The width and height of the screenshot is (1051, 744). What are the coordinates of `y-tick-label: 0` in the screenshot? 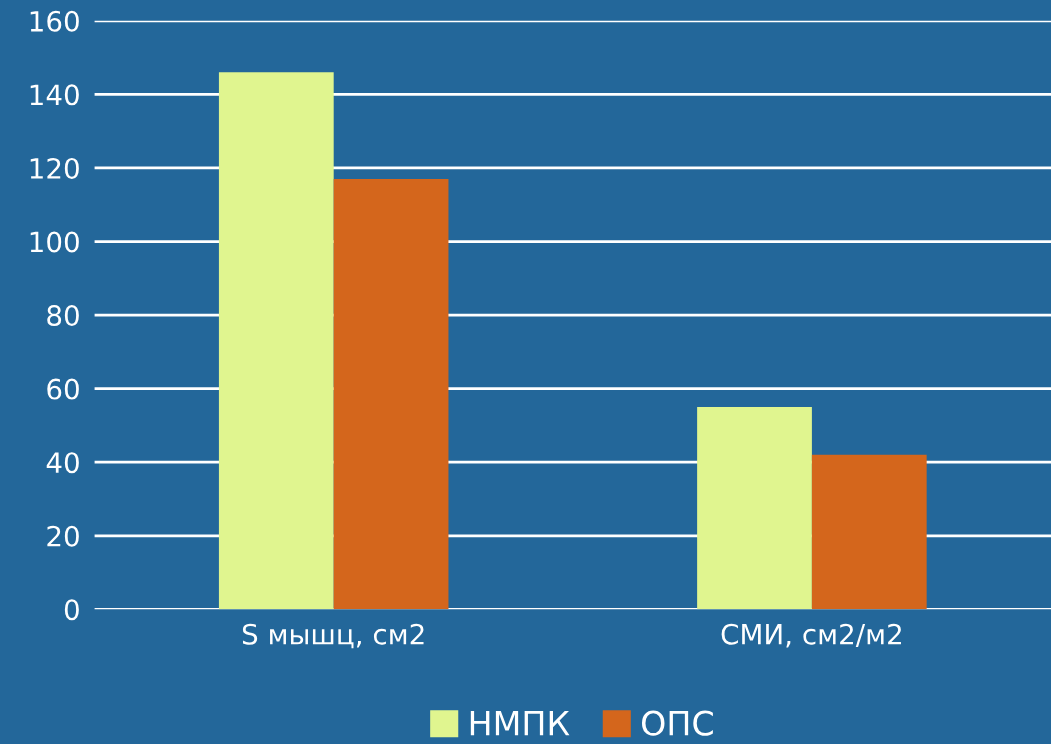 It's located at (71, 610).